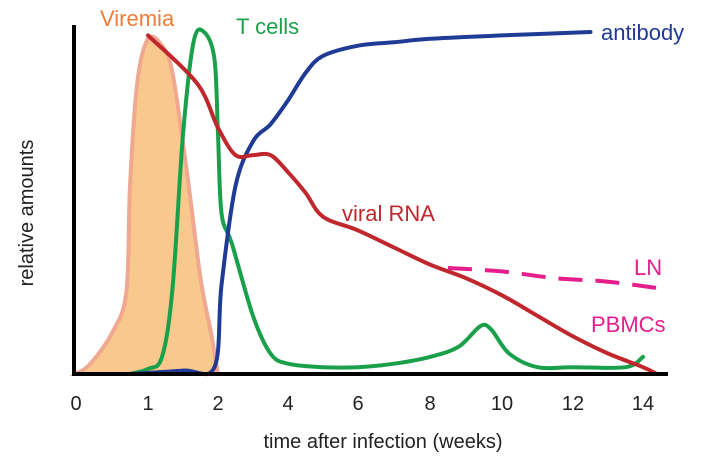 Image resolution: width=720 pixels, height=467 pixels. What do you see at coordinates (573, 404) in the screenshot?
I see `x-tick-label: 12` at bounding box center [573, 404].